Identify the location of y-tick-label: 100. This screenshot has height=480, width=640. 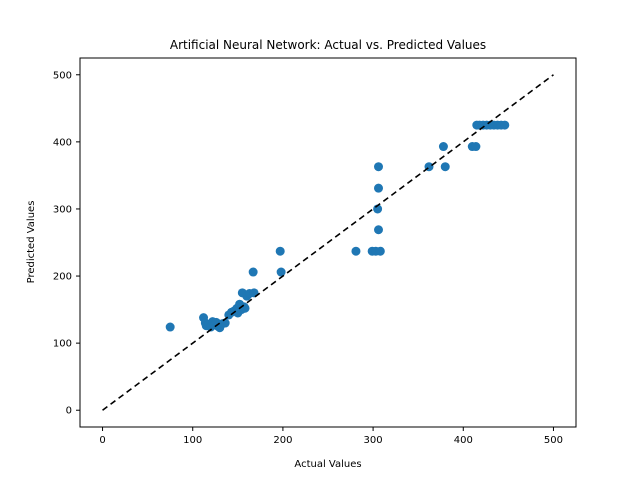
(62, 344).